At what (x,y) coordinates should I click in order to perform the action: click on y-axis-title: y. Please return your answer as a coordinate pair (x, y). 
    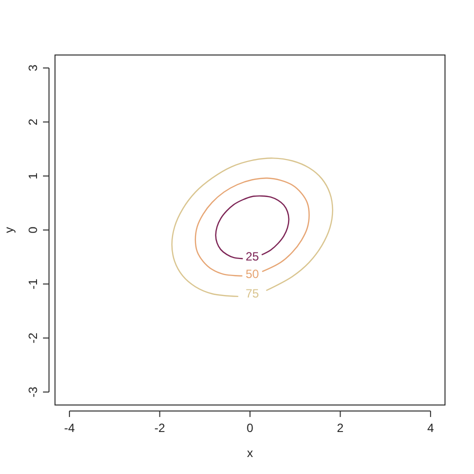
    Looking at the image, I should click on (9, 230).